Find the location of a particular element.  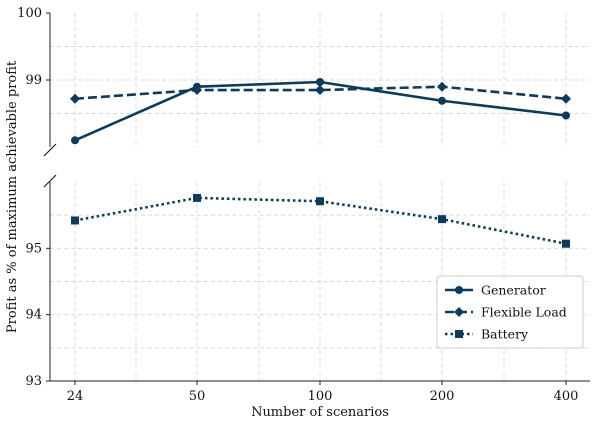

y-tick-label: 100 is located at coordinates (29, 13).